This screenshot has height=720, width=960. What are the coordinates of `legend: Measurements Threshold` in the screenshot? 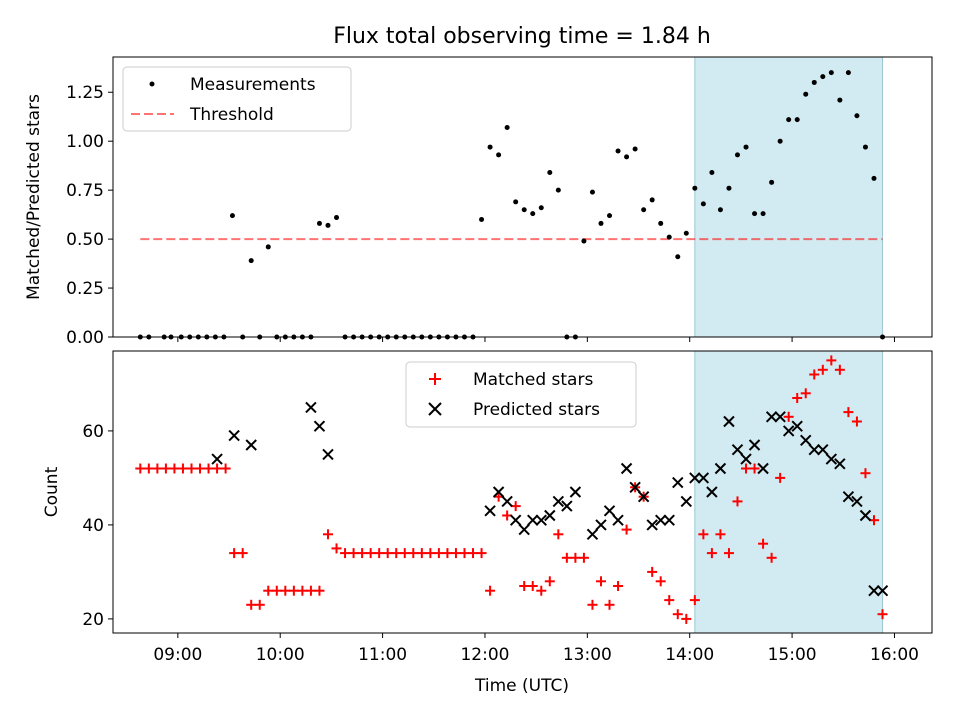 It's located at (237, 99).